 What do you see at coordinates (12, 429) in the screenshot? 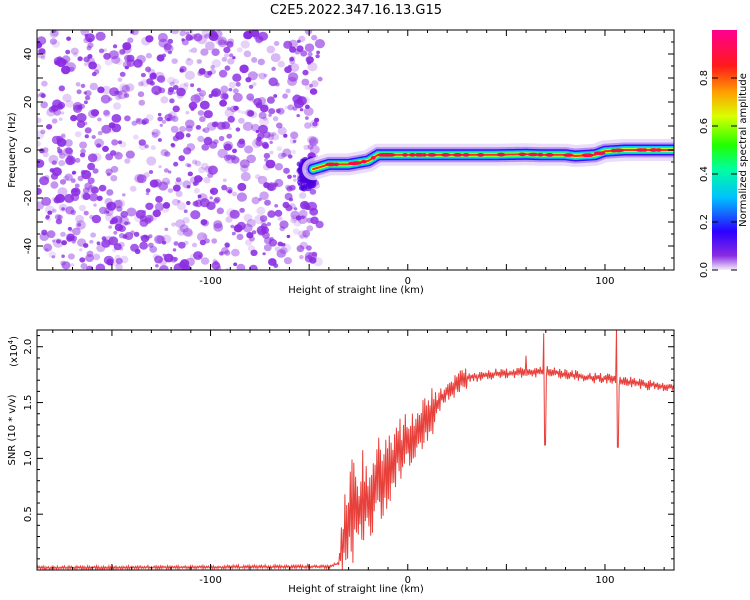
I see `snr-y-label: SNR (10 * v/v)` at bounding box center [12, 429].